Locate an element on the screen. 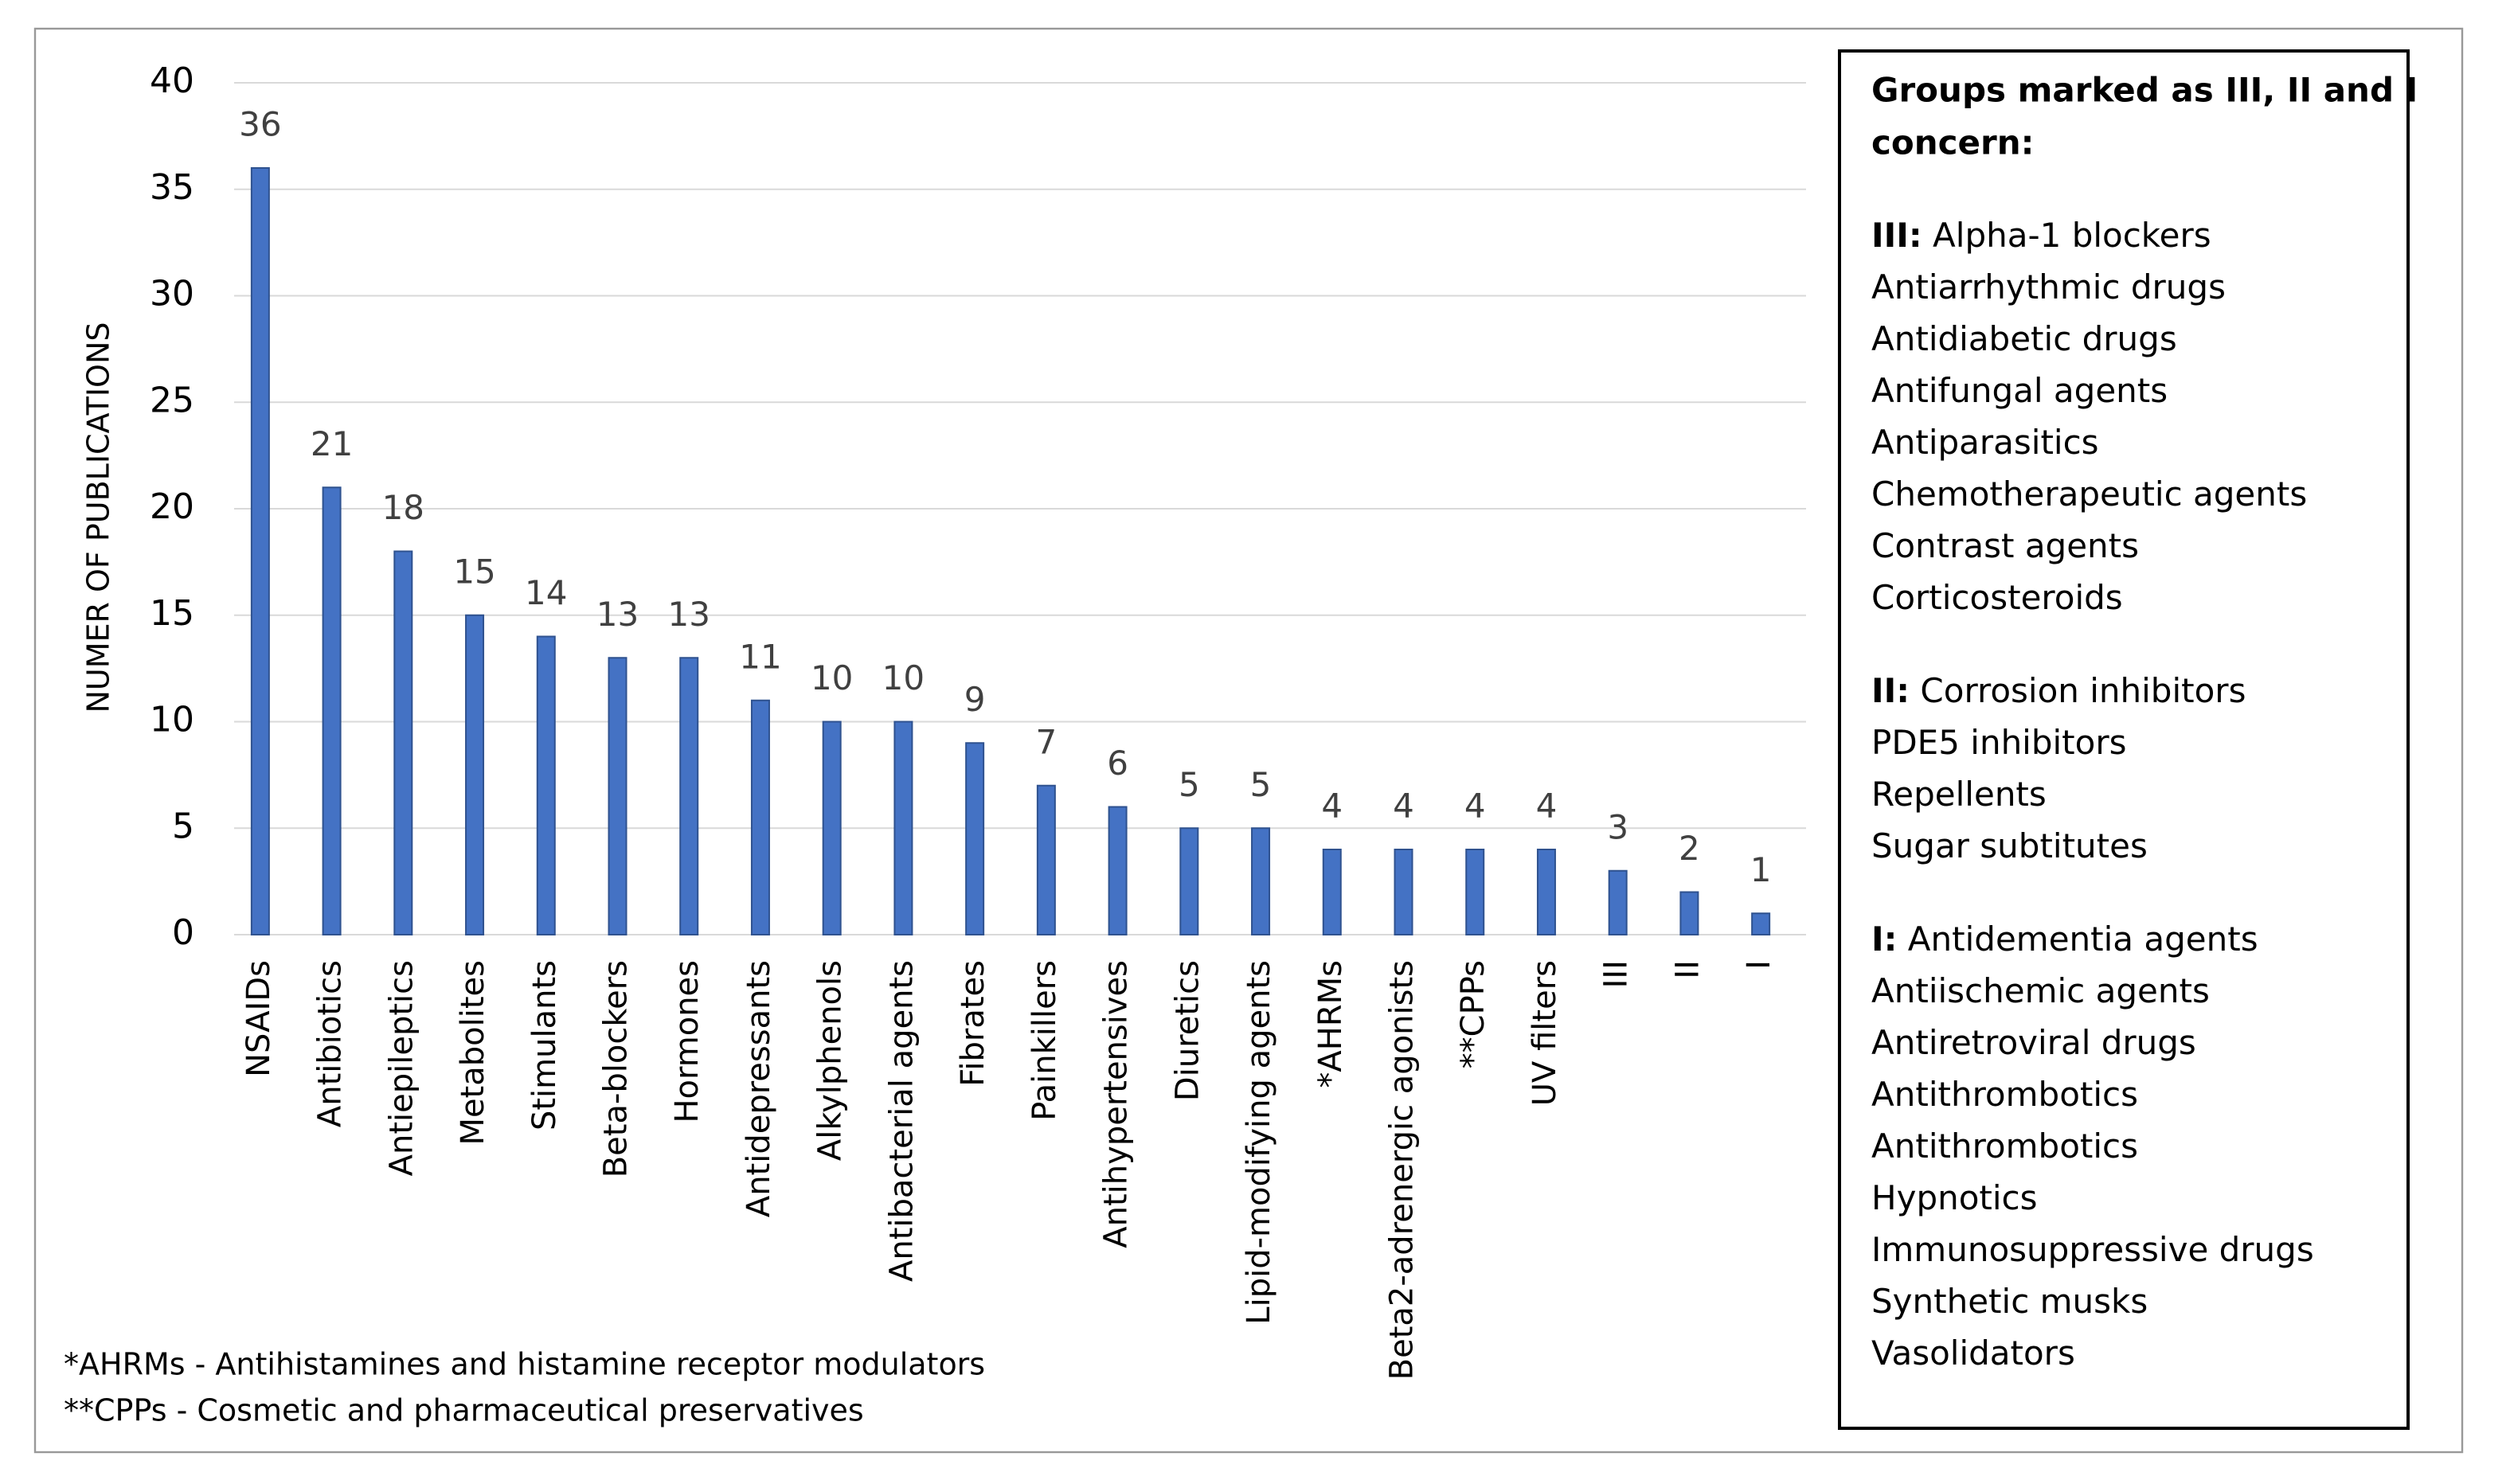 The width and height of the screenshot is (2510, 1484). value-label: 15 is located at coordinates (474, 571).